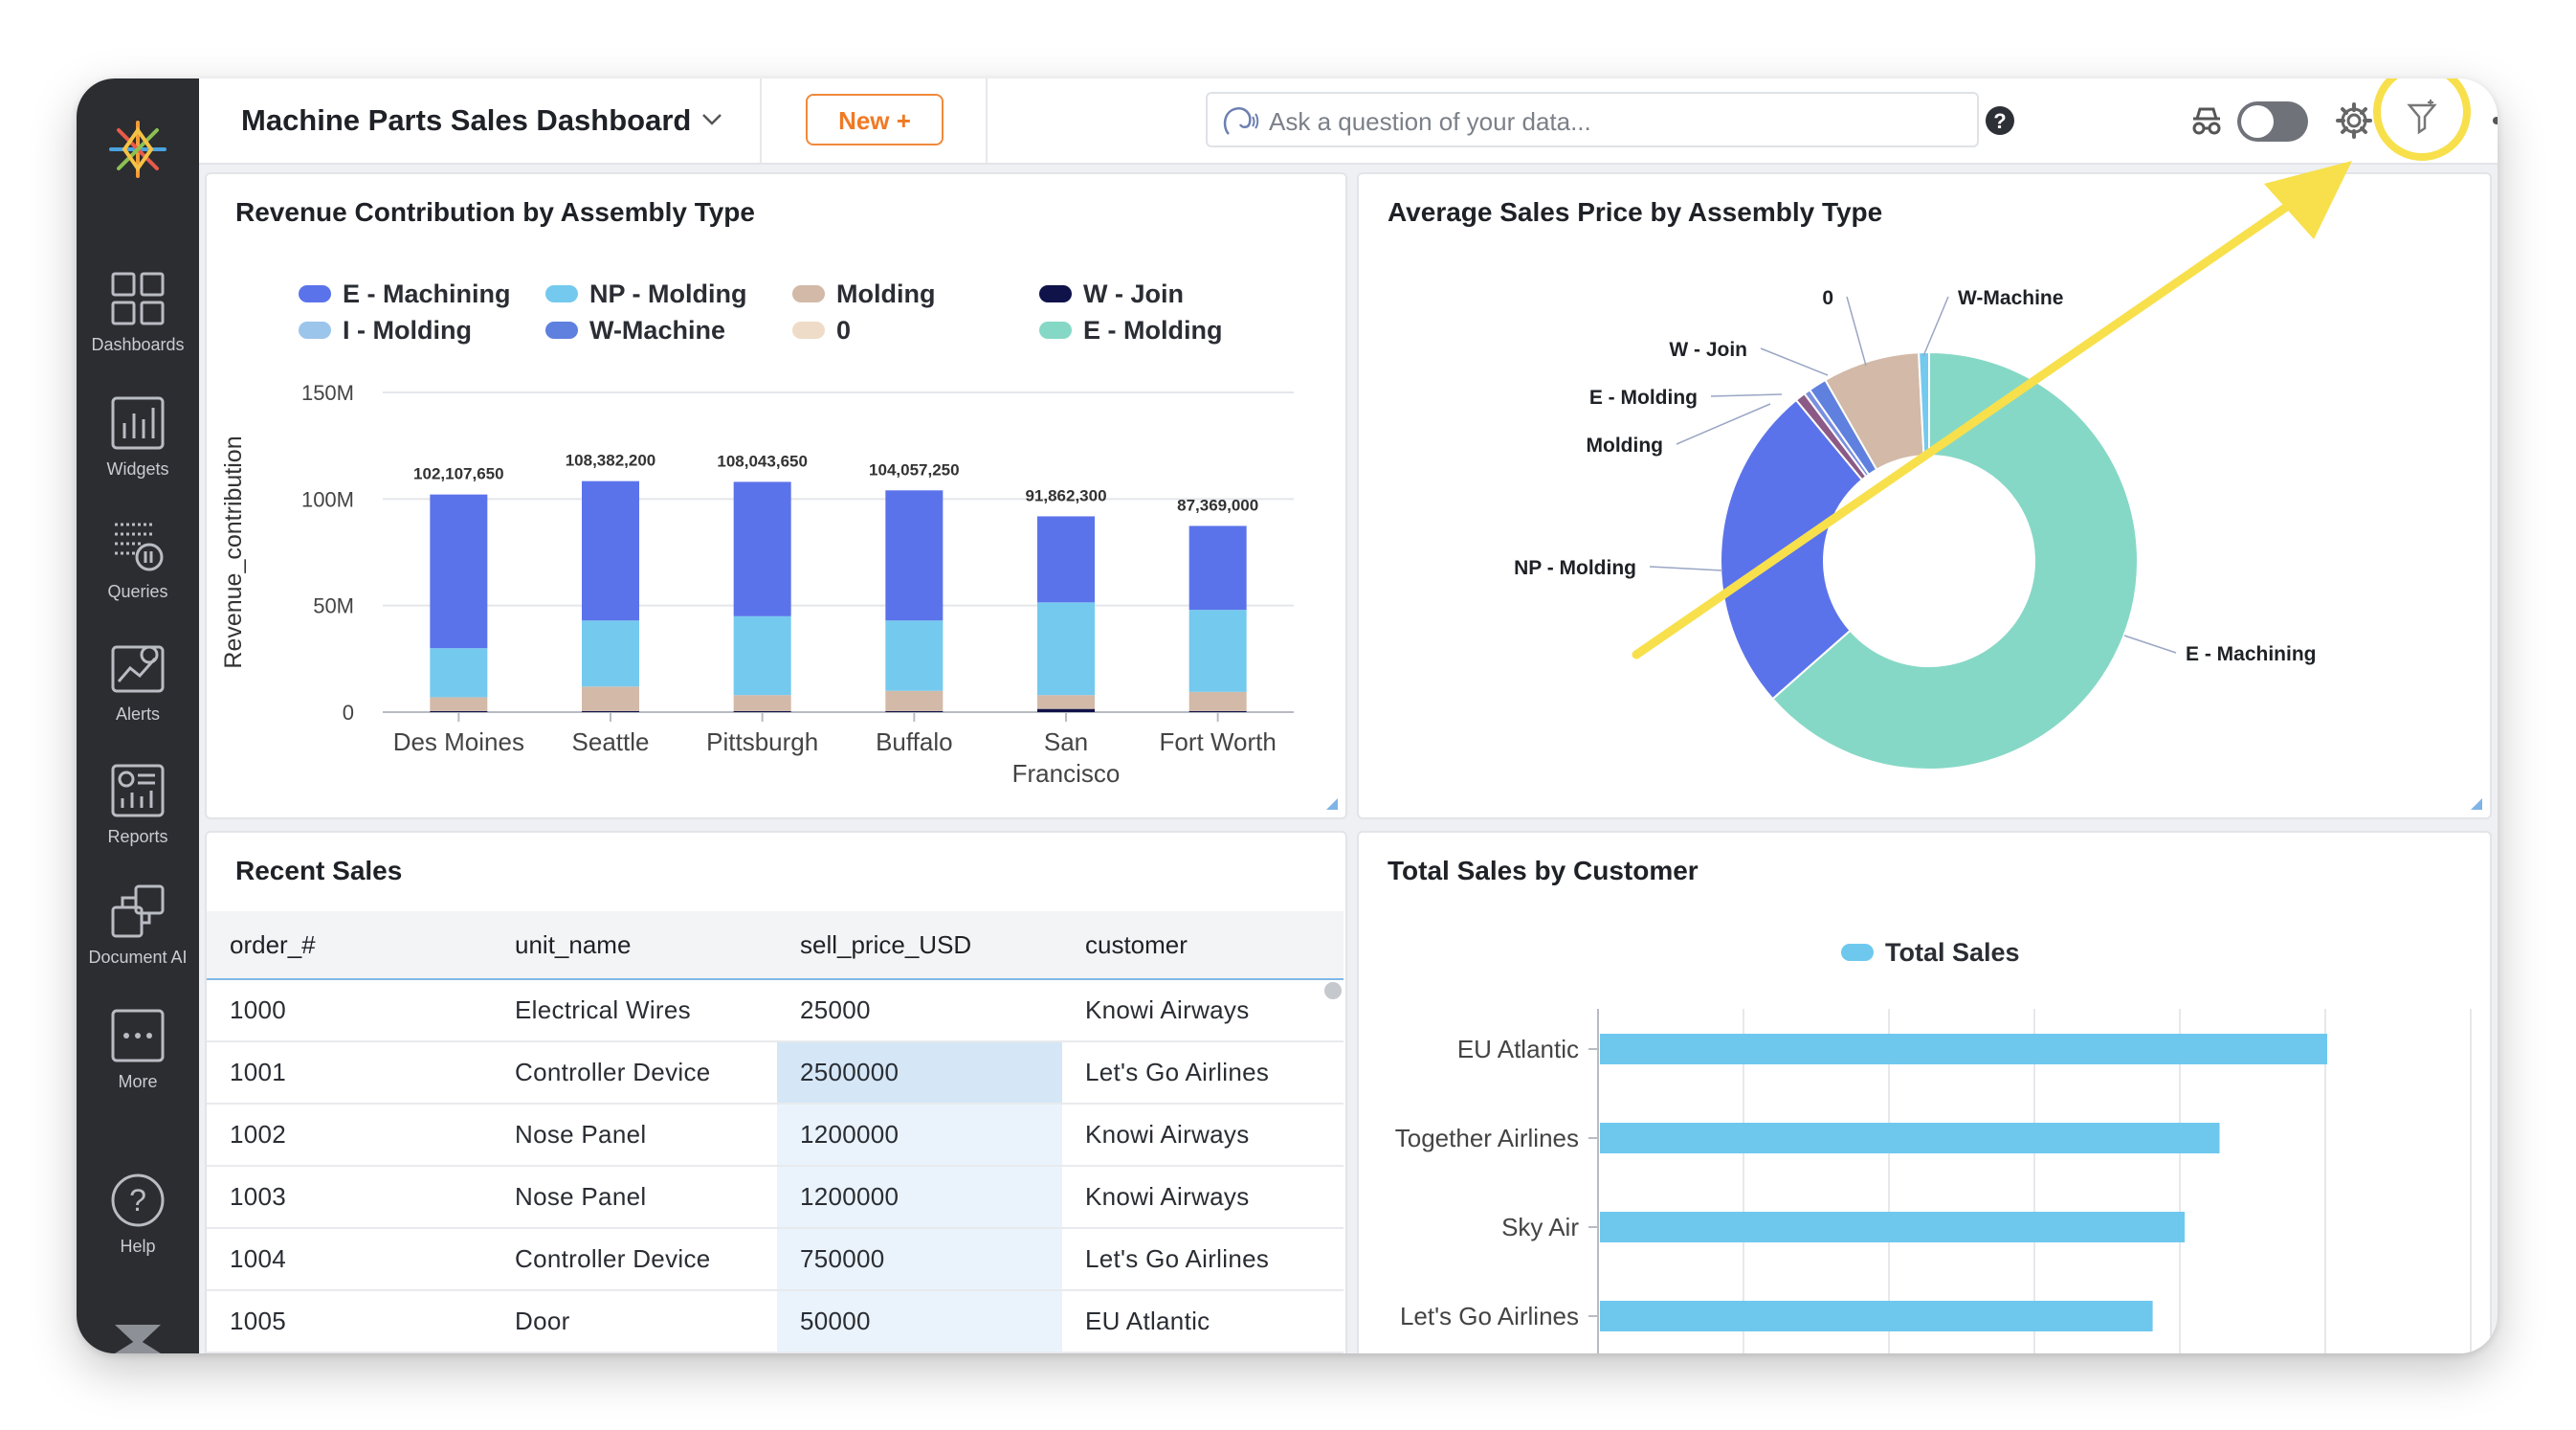 This screenshot has width=2576, height=1430. Describe the element at coordinates (2422, 117) in the screenshot. I see `filter-sparkle-icon` at that location.